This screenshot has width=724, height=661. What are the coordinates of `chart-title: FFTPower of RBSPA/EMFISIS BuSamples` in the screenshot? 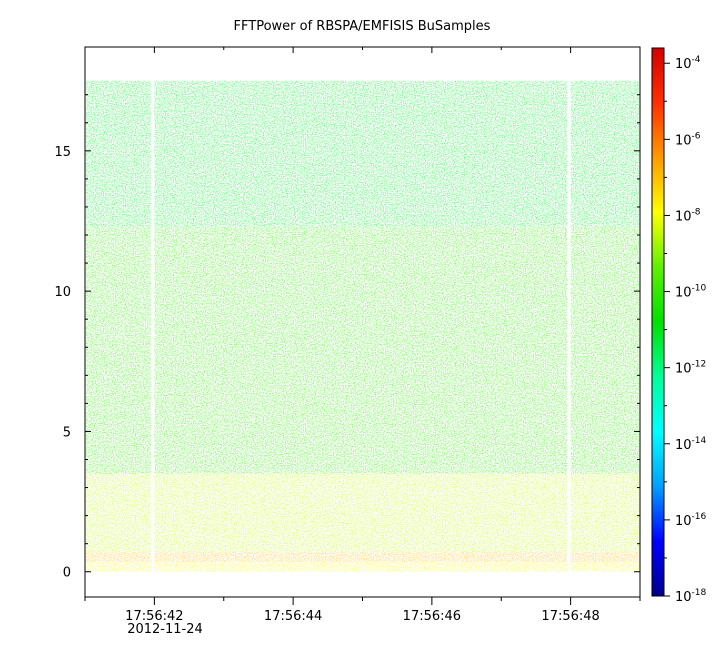 It's located at (362, 26).